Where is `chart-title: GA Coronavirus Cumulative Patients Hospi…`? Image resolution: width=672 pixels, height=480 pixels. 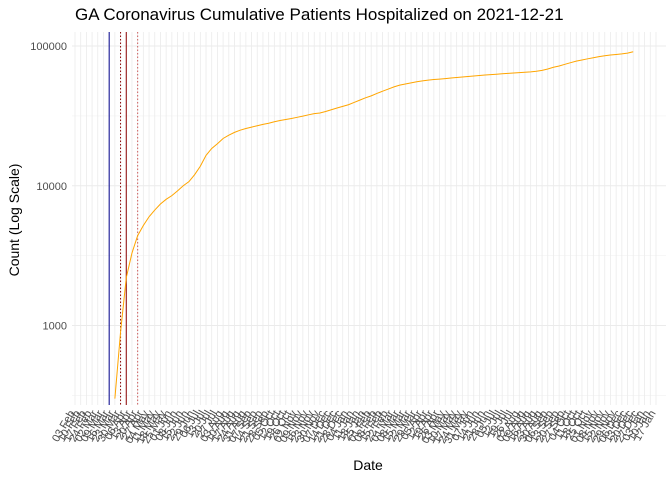
chart-title: GA Coronavirus Cumulative Patients Hospi… is located at coordinates (319, 14).